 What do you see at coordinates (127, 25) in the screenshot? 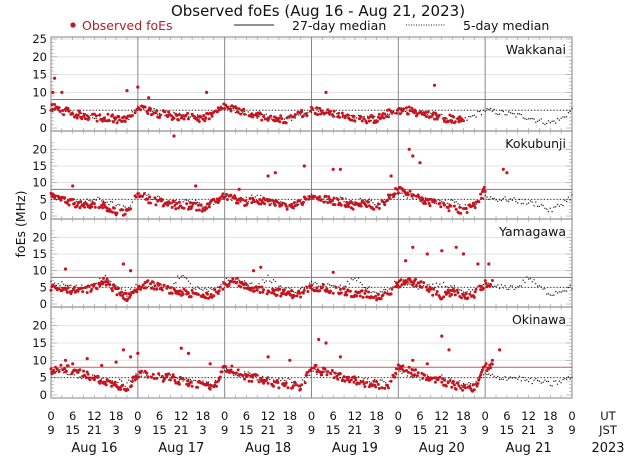
I see `legend-observed-label: Observed foEs` at bounding box center [127, 25].